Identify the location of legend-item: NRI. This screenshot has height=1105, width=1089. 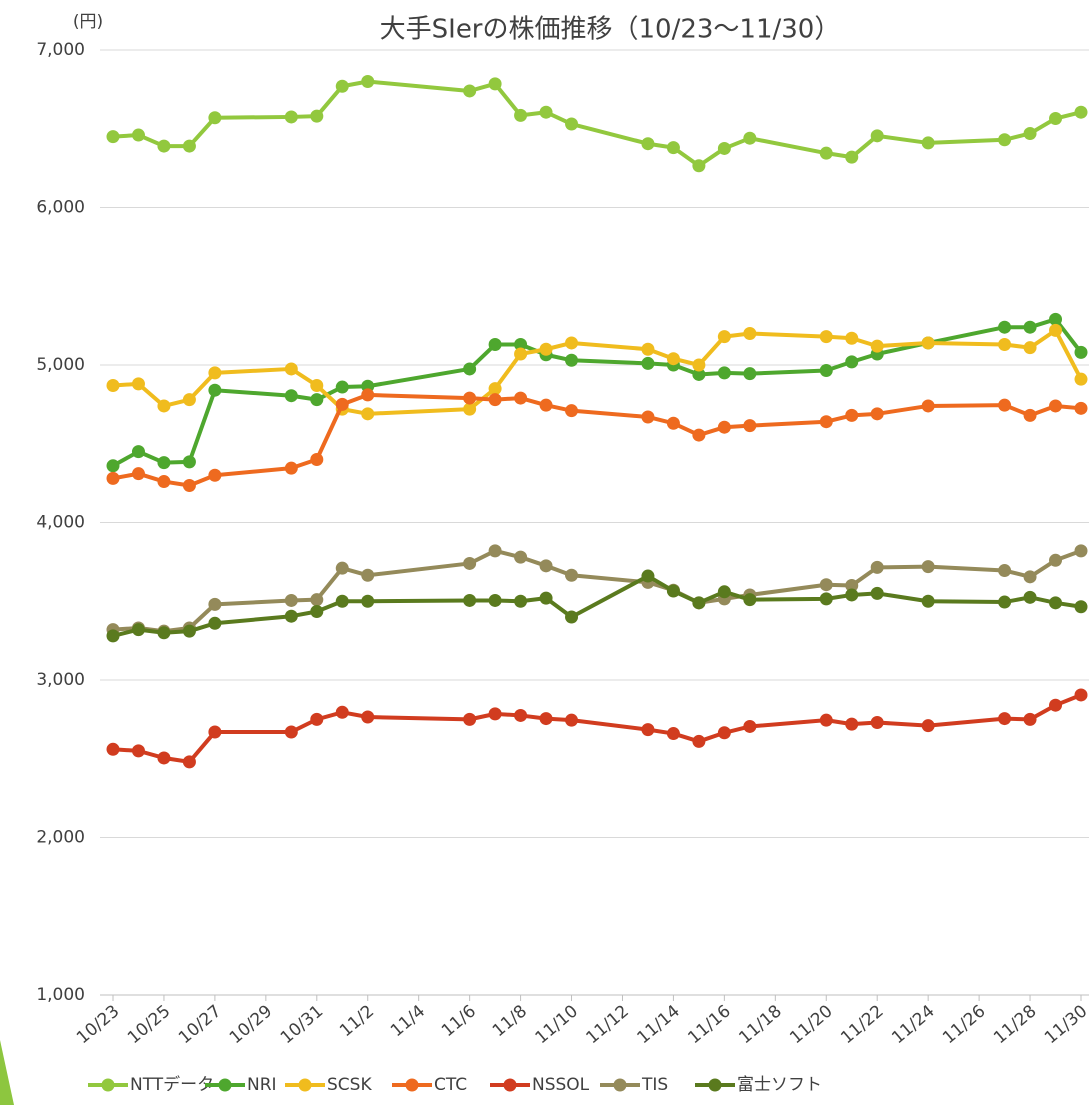
(241, 1085).